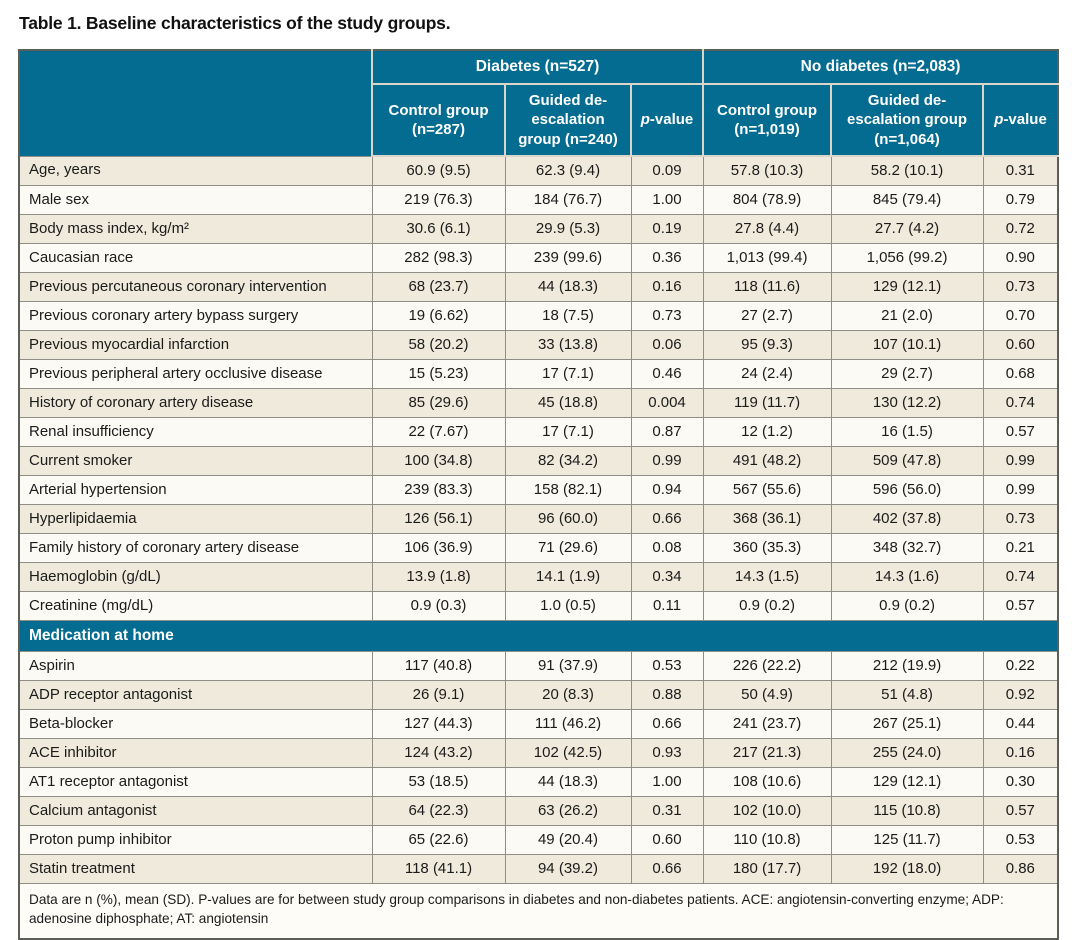 The image size is (1075, 940). Describe the element at coordinates (767, 374) in the screenshot. I see `value-cell: 24 (2.4)` at that location.